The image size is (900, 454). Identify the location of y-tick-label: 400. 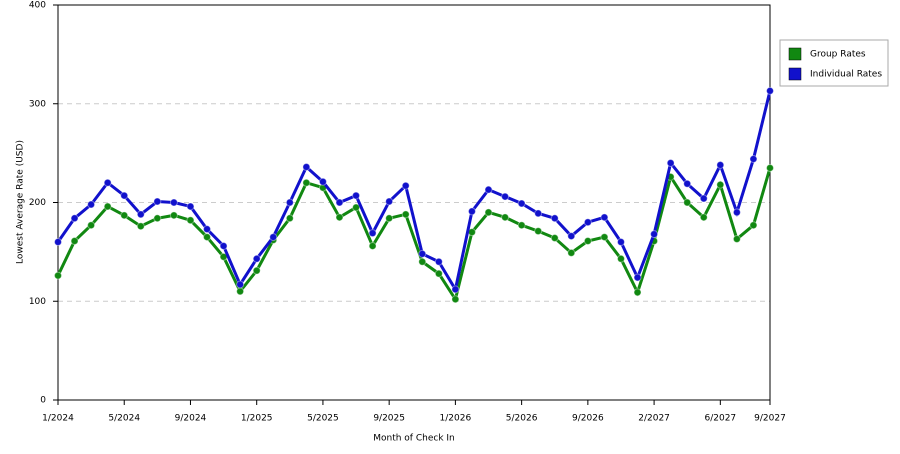
(37, 6).